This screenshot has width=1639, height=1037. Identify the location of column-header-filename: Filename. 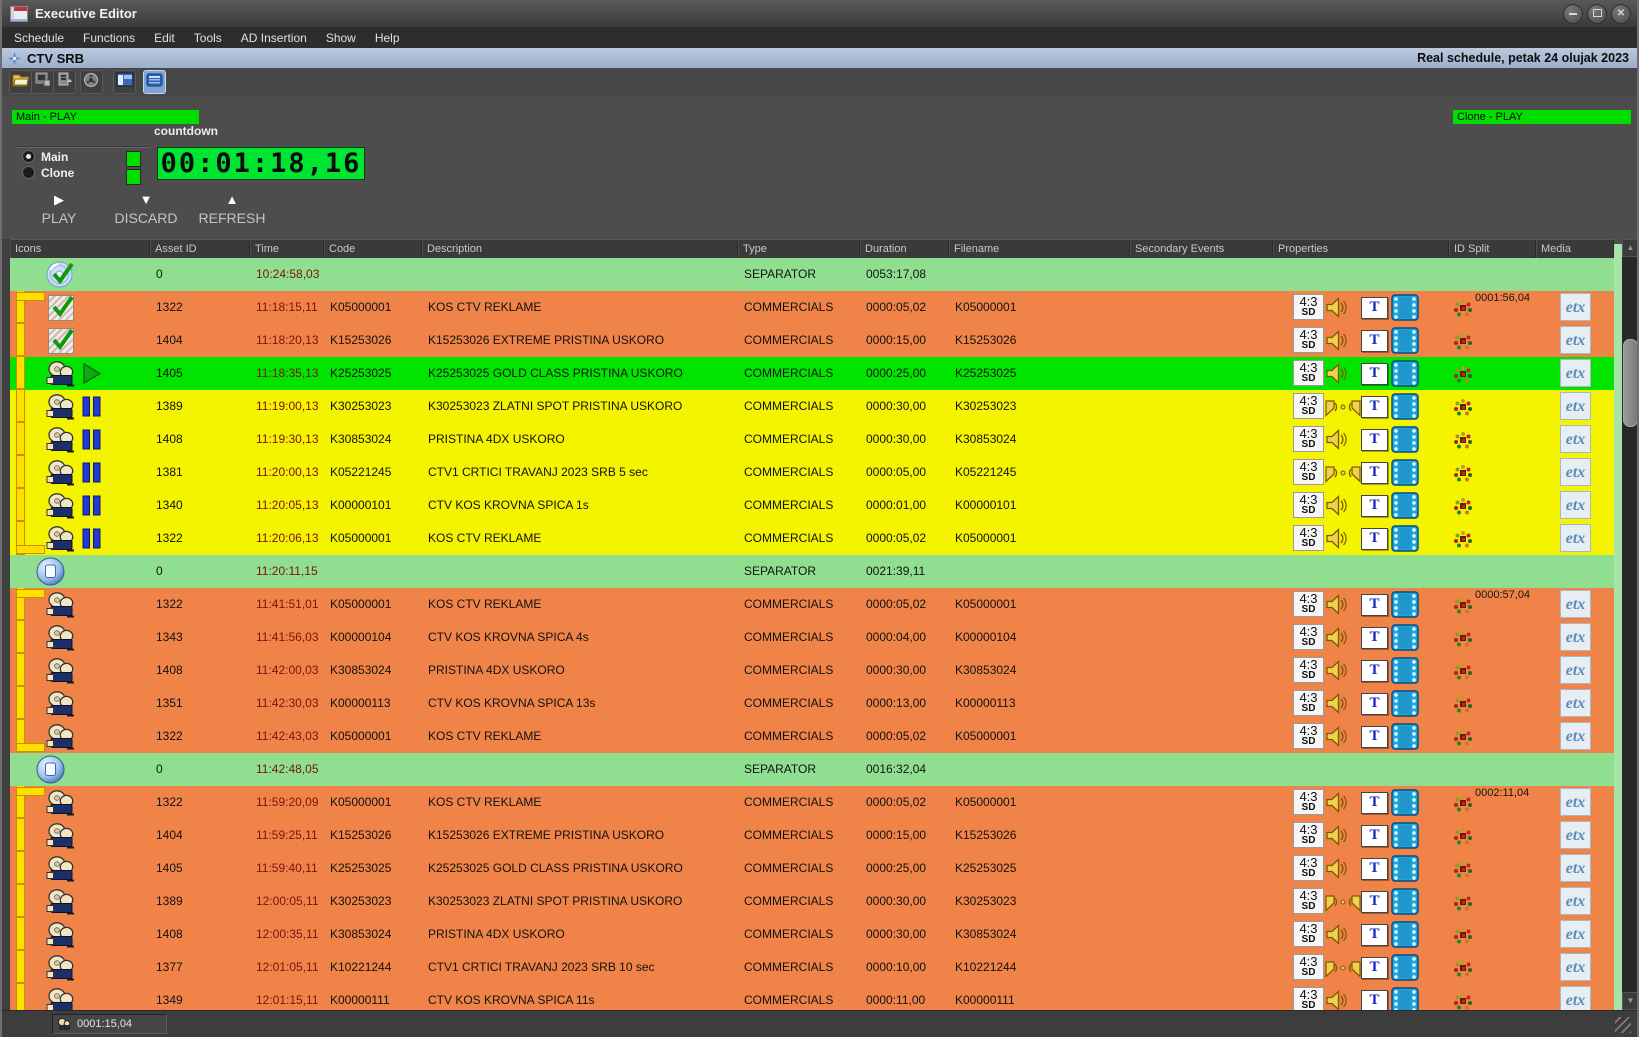
(1039, 249).